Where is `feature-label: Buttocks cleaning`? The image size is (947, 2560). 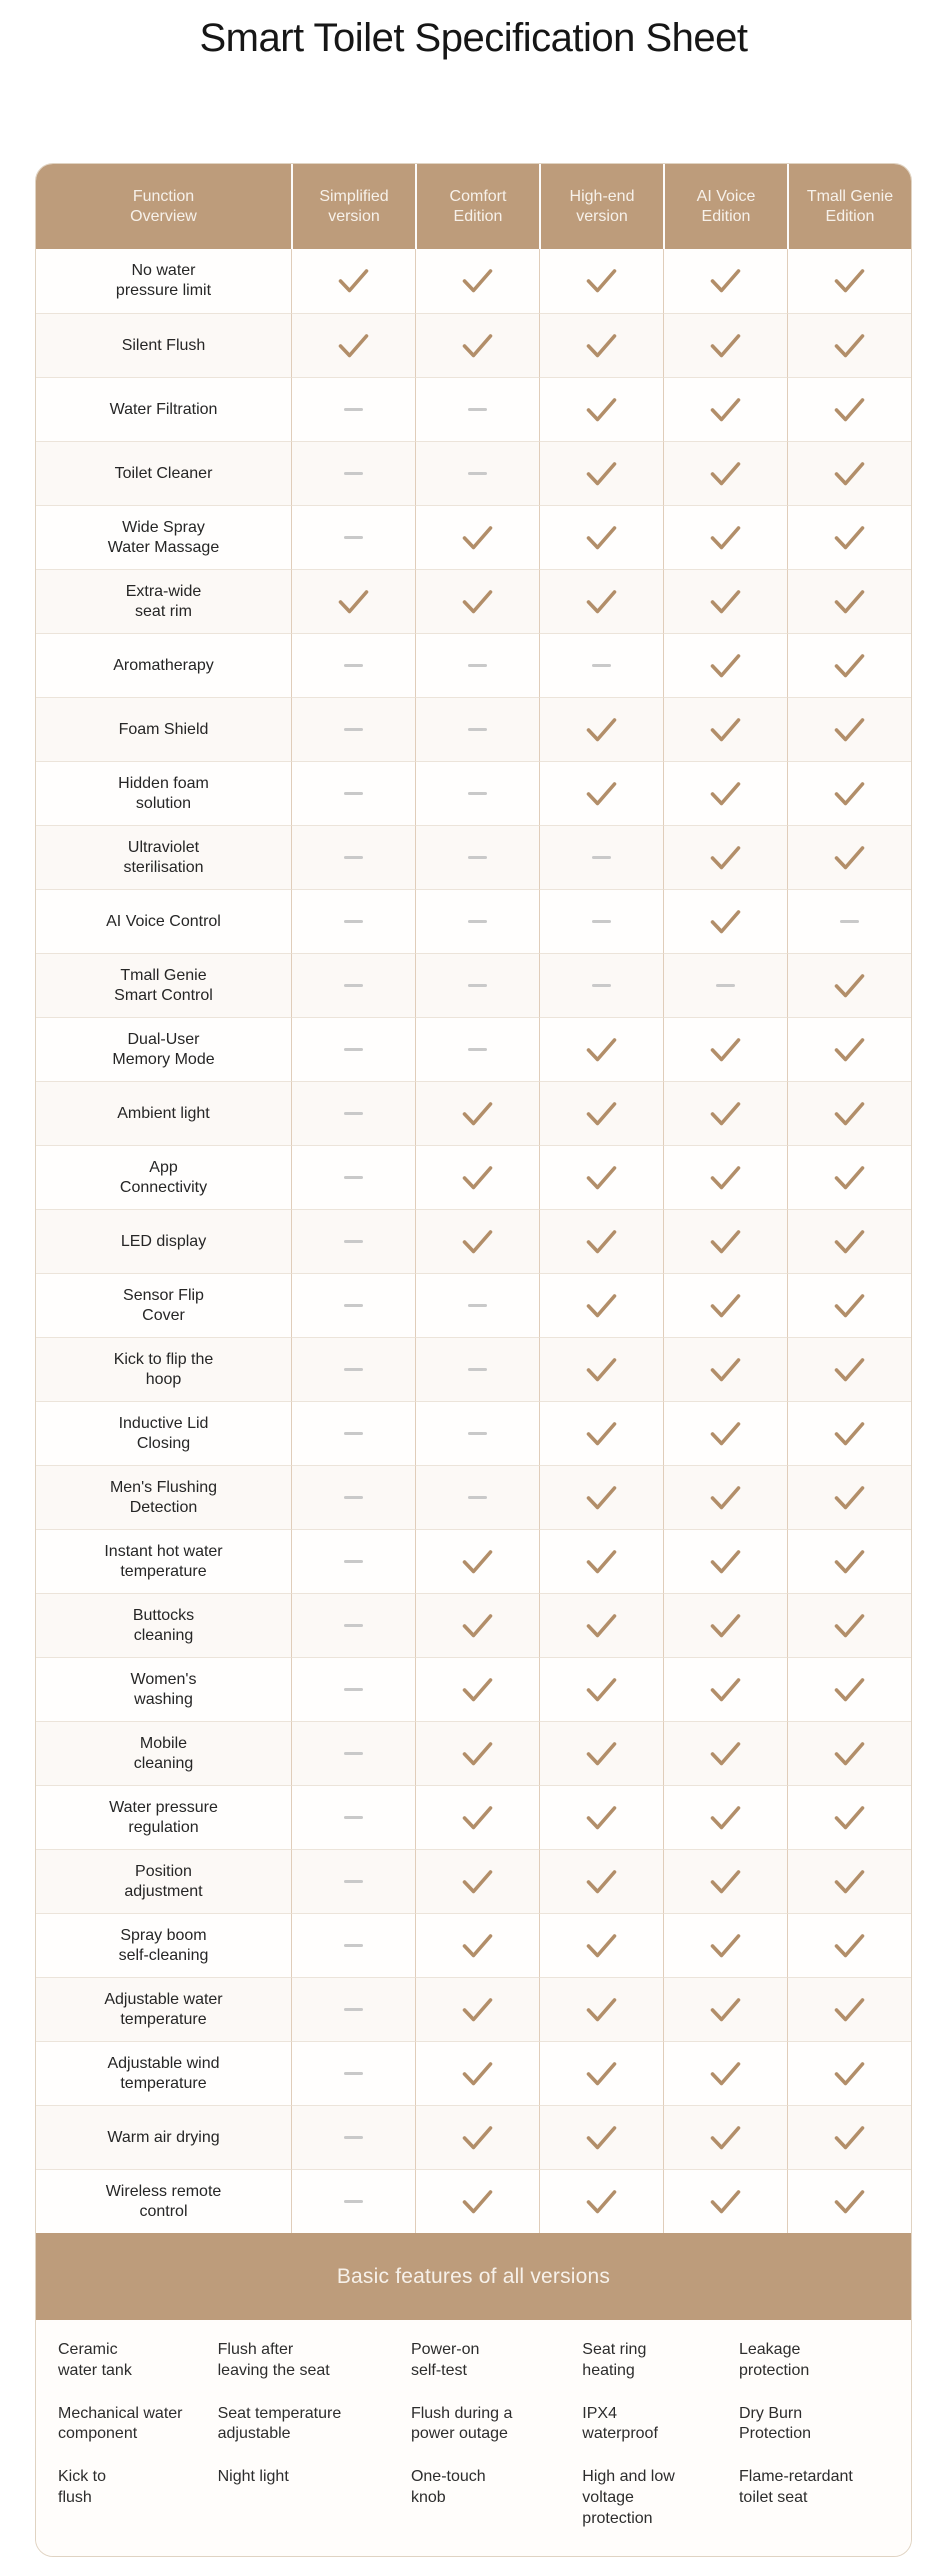
feature-label: Buttocks cleaning is located at coordinates (163, 1625).